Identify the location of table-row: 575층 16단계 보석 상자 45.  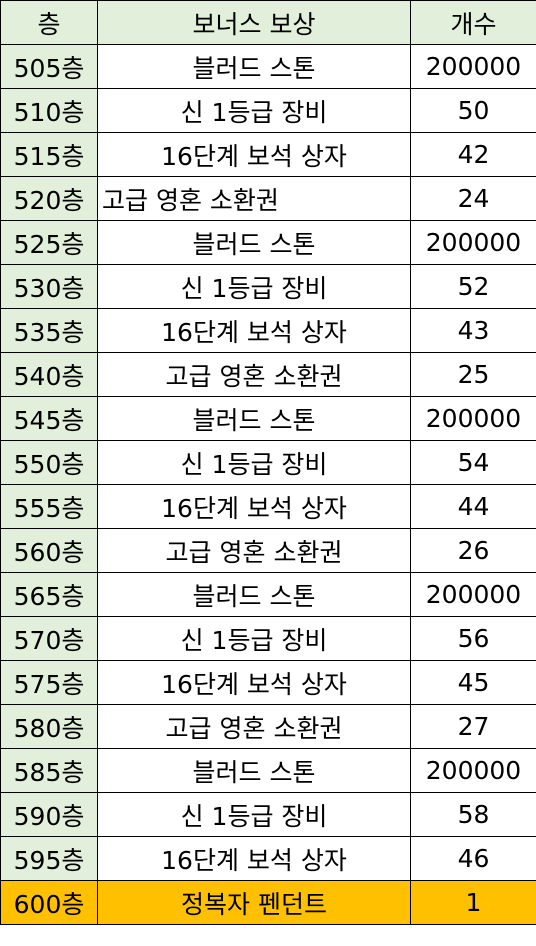
(268, 682).